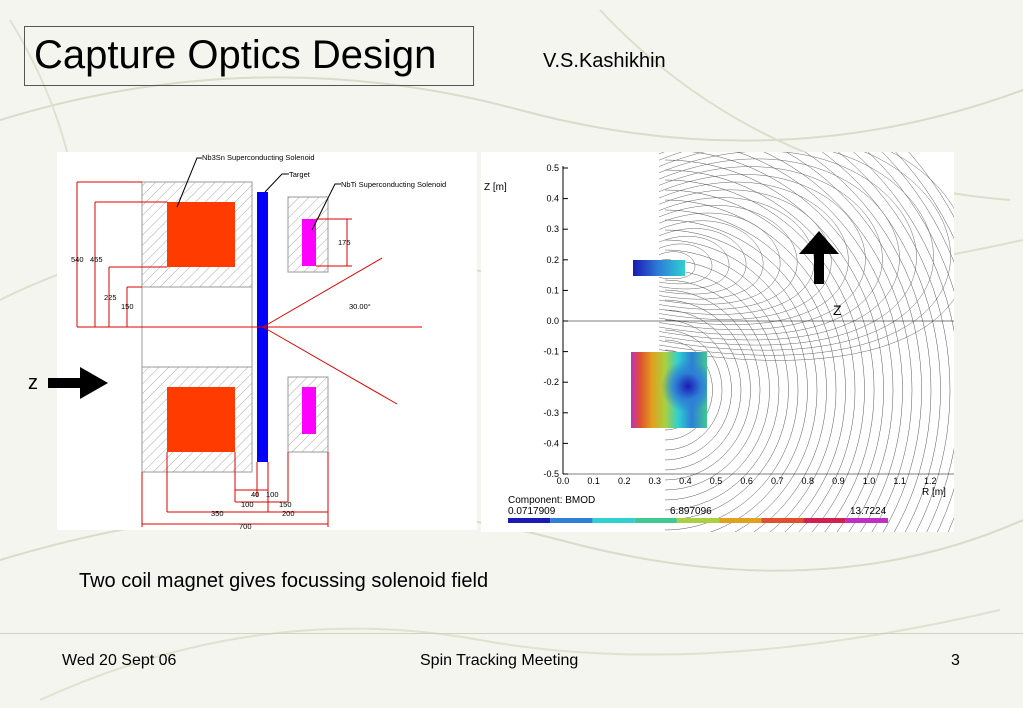 The image size is (1023, 708). Describe the element at coordinates (819, 257) in the screenshot. I see `up-arrow-icon` at that location.